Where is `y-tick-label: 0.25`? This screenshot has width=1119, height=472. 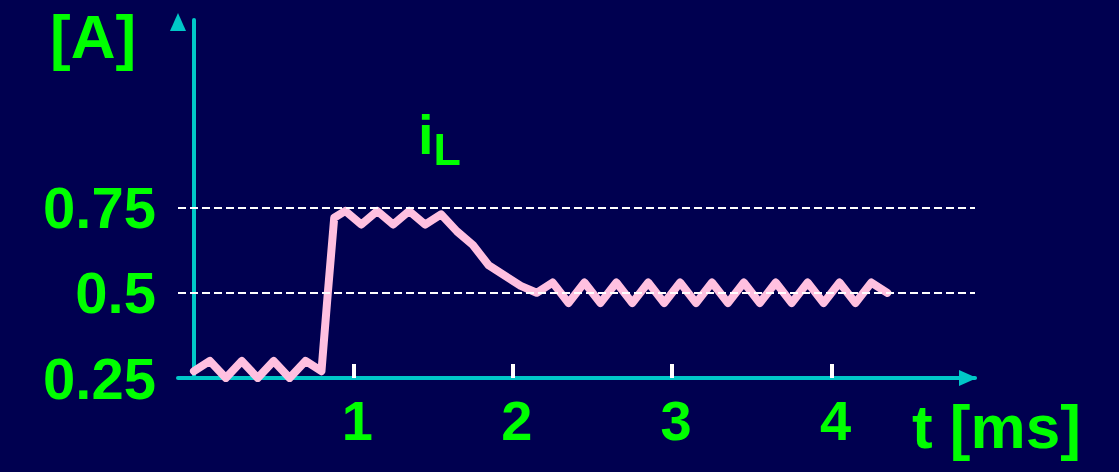
y-tick-label: 0.25 is located at coordinates (99, 378).